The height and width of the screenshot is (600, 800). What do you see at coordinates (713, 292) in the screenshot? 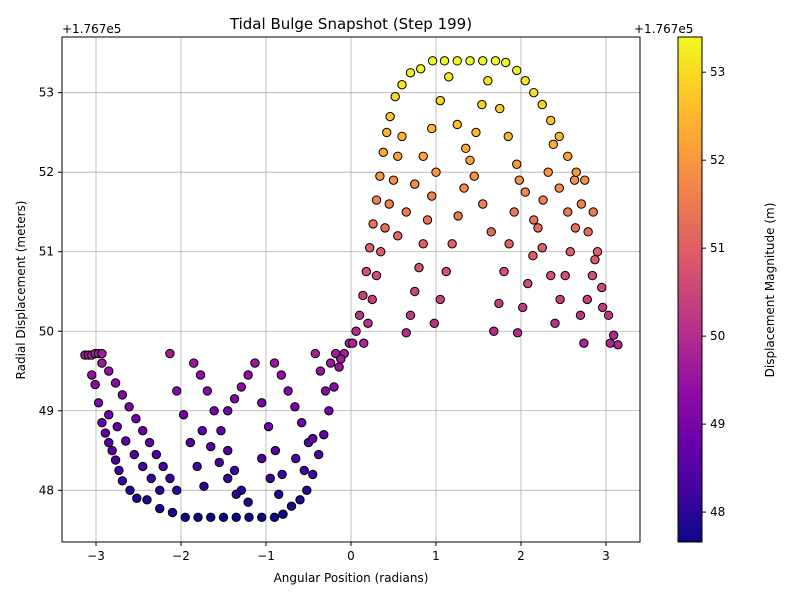
I see `colorbar-ticks: 48 49 50 51 52 53` at bounding box center [713, 292].